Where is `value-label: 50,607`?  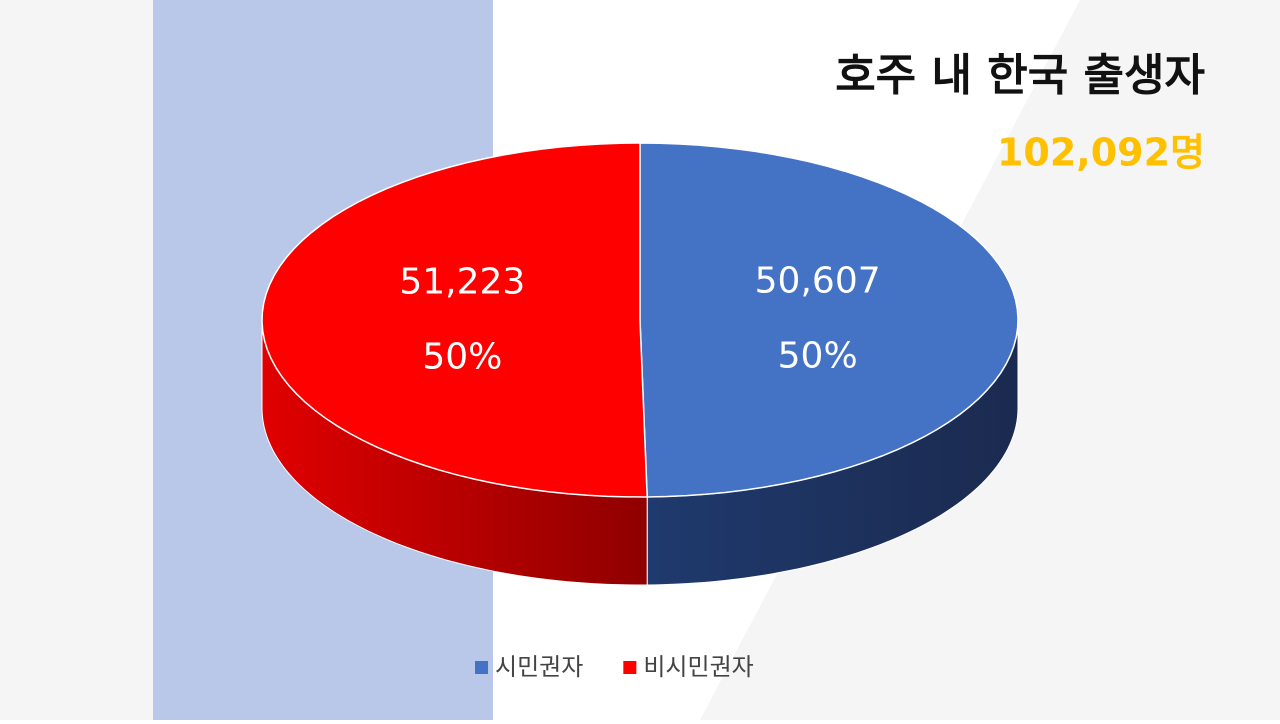
value-label: 50,607 is located at coordinates (818, 281).